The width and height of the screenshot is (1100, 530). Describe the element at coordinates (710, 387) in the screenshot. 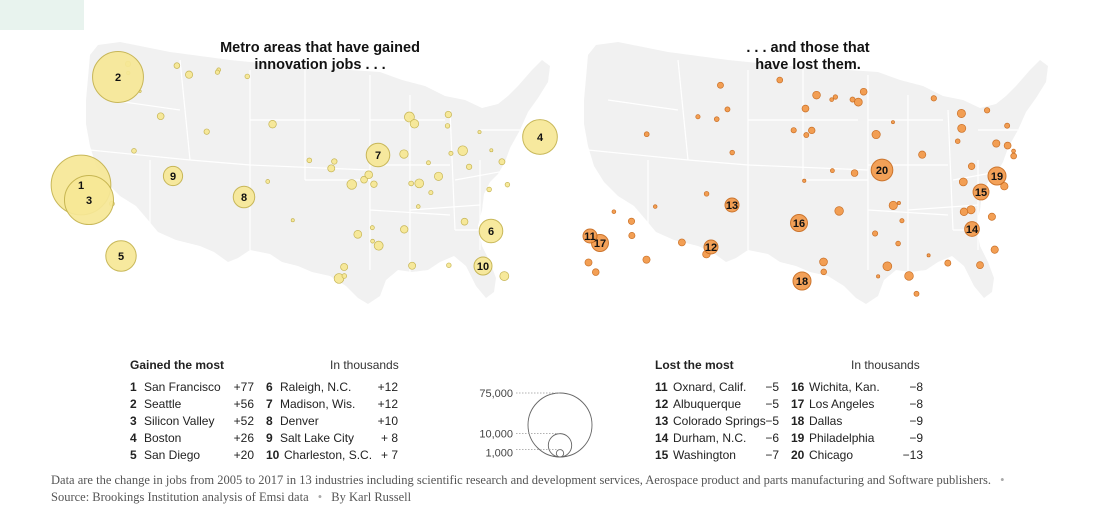

I see `lost-metro-name: Oxnard, Calif.` at that location.